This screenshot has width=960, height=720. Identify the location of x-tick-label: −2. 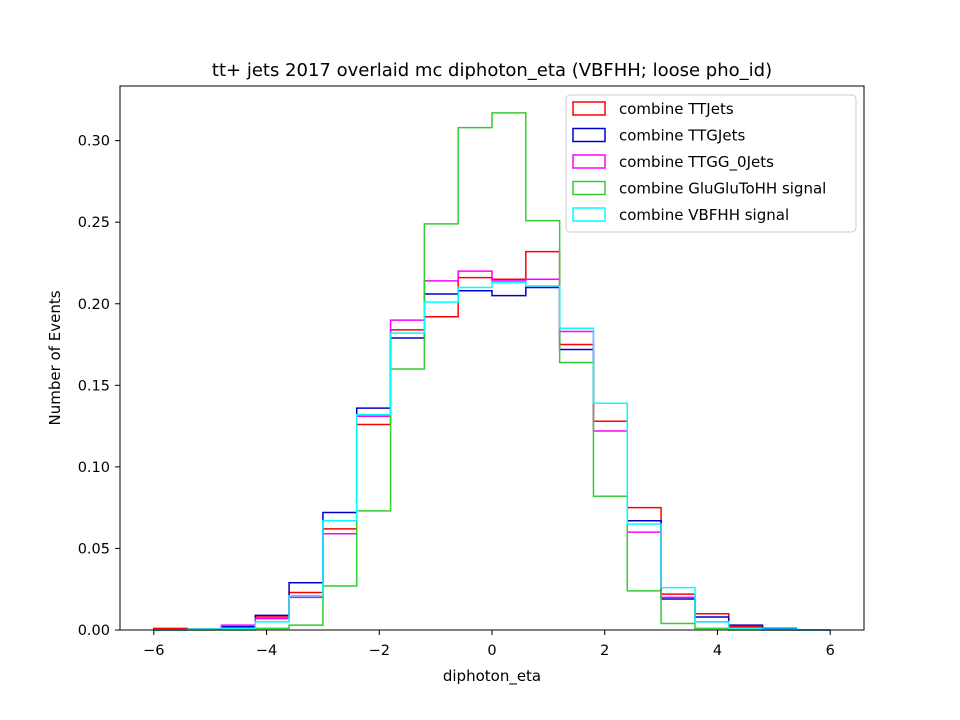
(379, 651).